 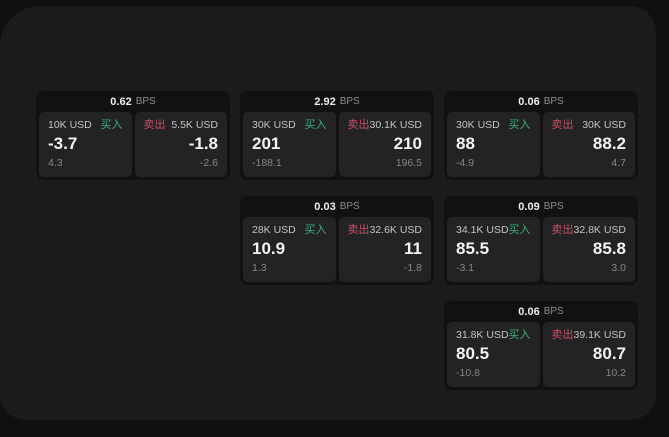 I want to click on sell-change: 4.7, so click(x=618, y=163).